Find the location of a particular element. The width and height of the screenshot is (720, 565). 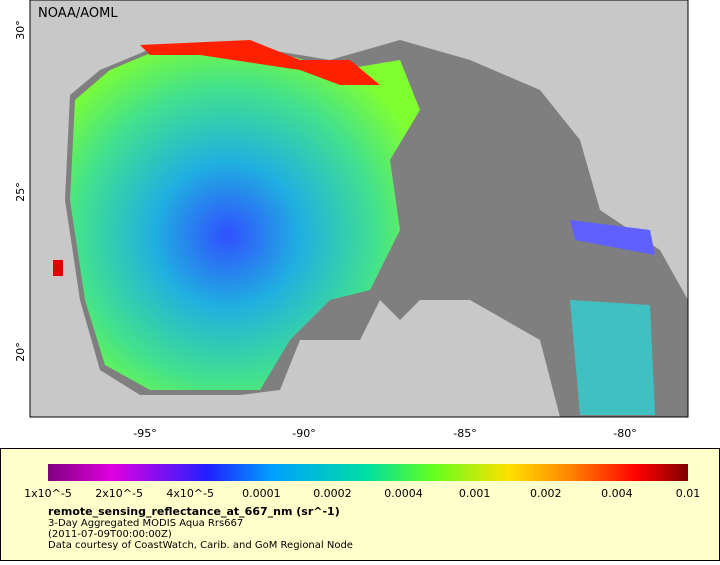

lon-label: -90° is located at coordinates (303, 433).